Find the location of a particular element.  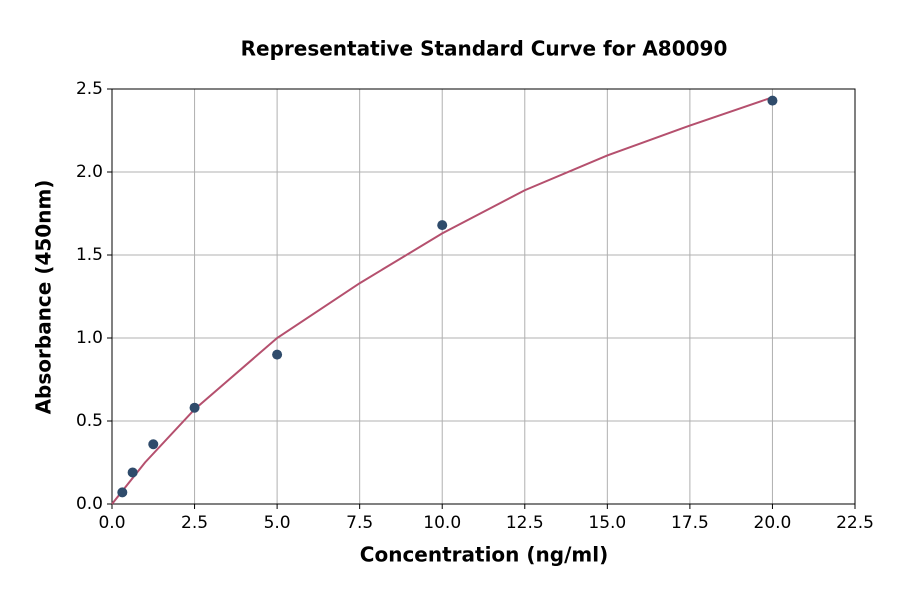

y-tick-label: 2.0 is located at coordinates (89, 172).